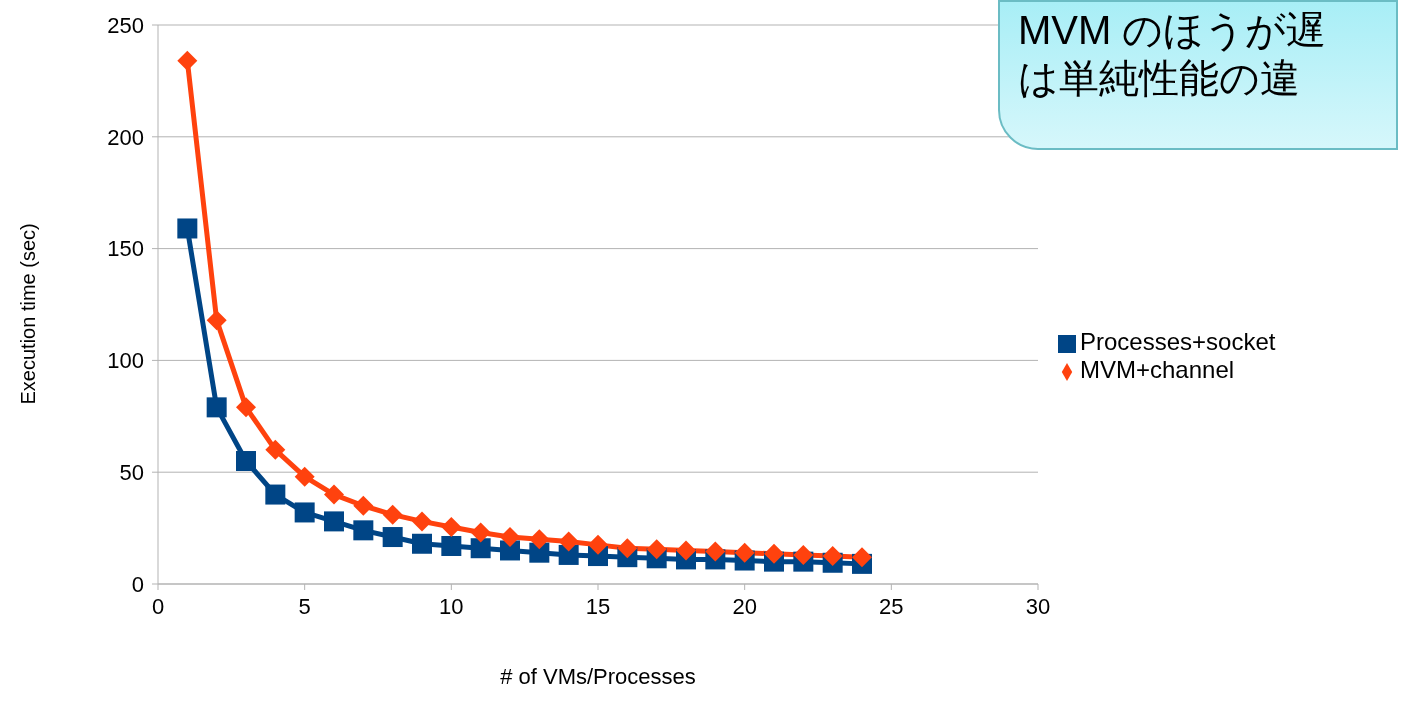  I want to click on y-tick-label: 100, so click(125, 361).